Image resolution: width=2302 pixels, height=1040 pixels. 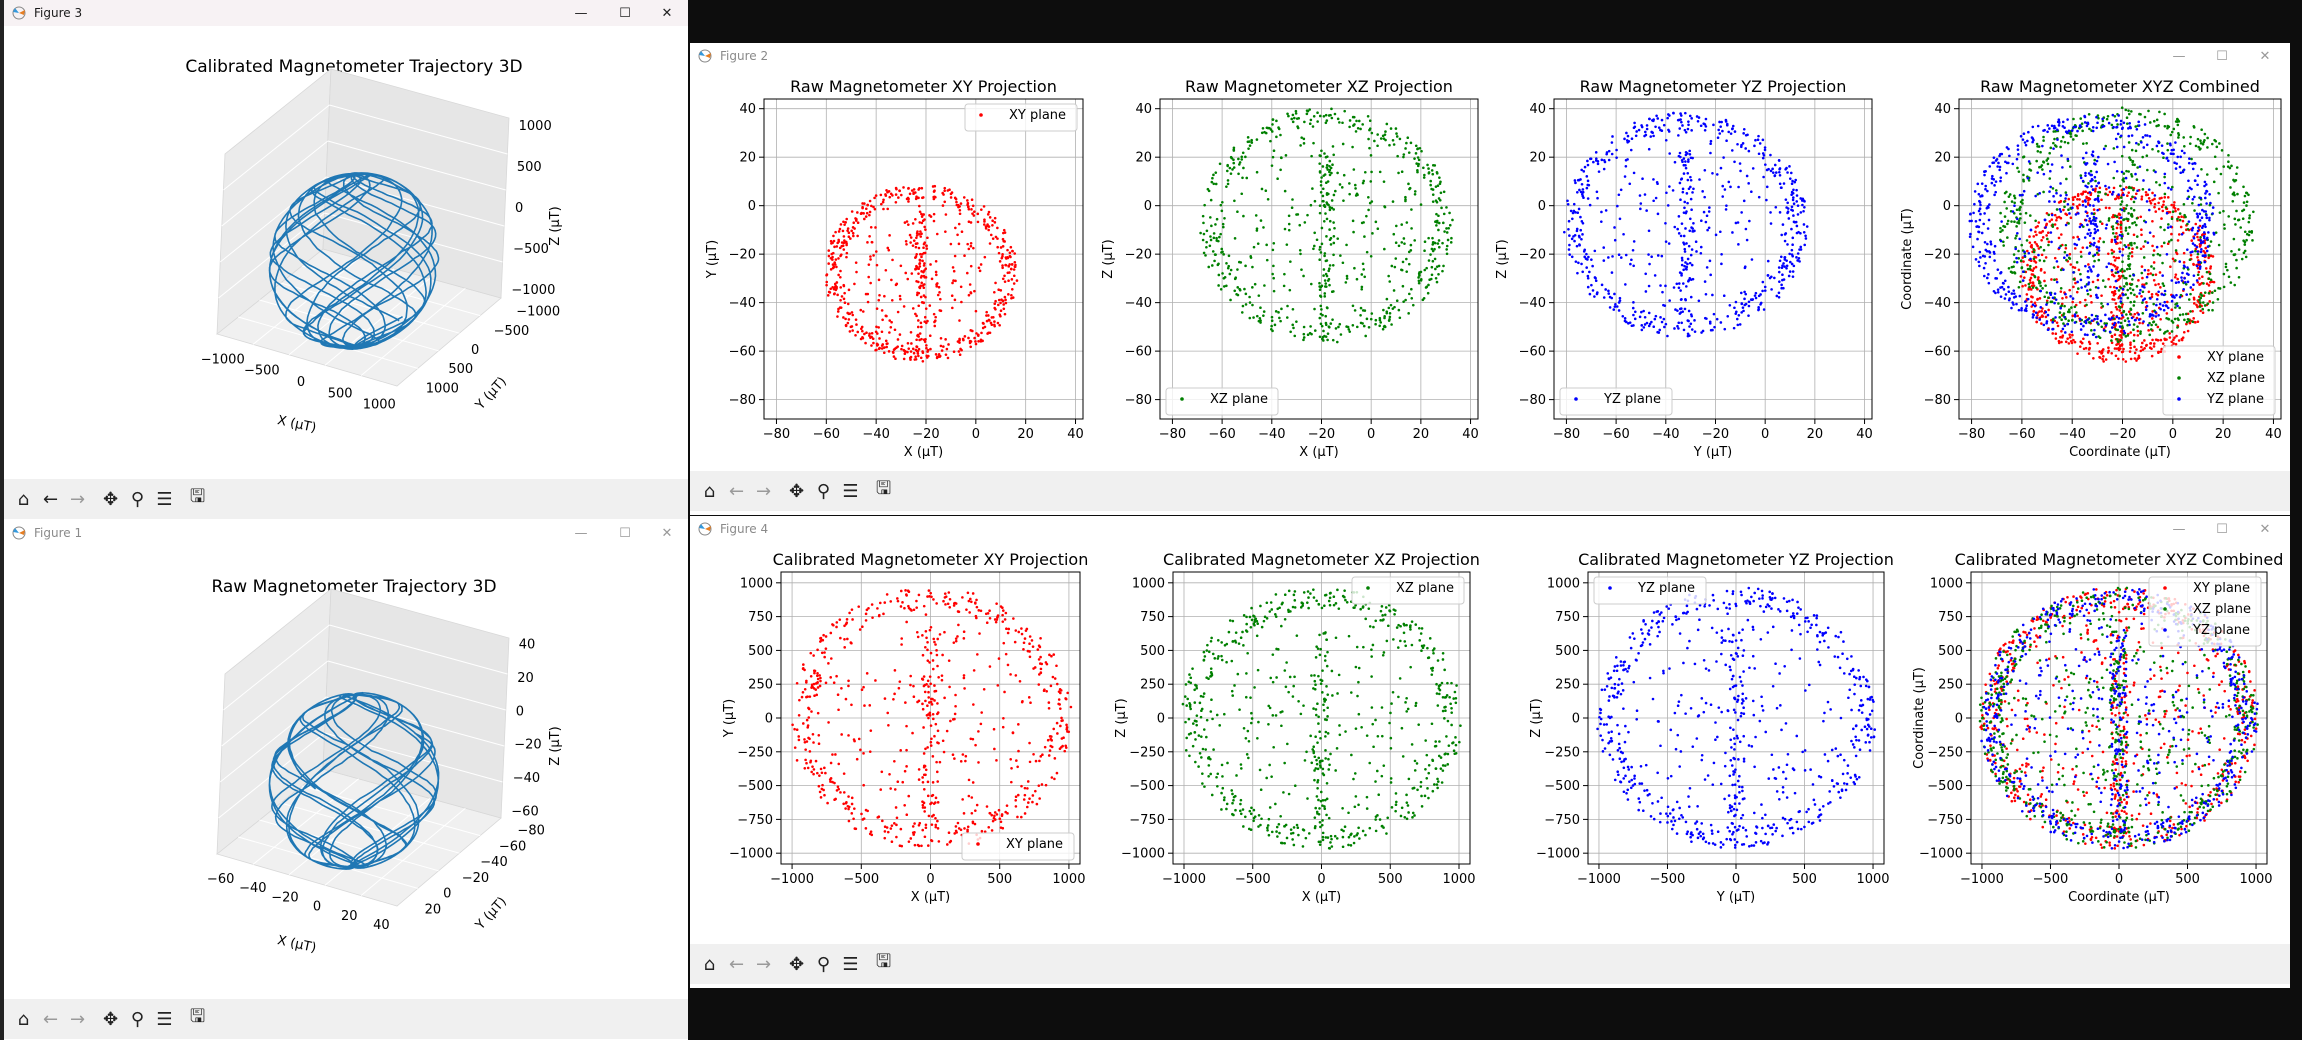 What do you see at coordinates (1490, 529) in the screenshot?
I see `title-bar: Figure 4 — ☐ ✕` at bounding box center [1490, 529].